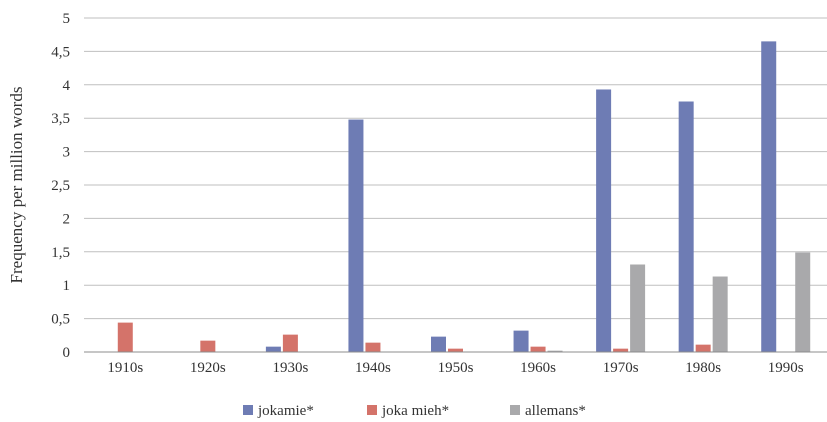 The width and height of the screenshot is (827, 422). What do you see at coordinates (60, 320) in the screenshot?
I see `y-tick-label: 0,5` at bounding box center [60, 320].